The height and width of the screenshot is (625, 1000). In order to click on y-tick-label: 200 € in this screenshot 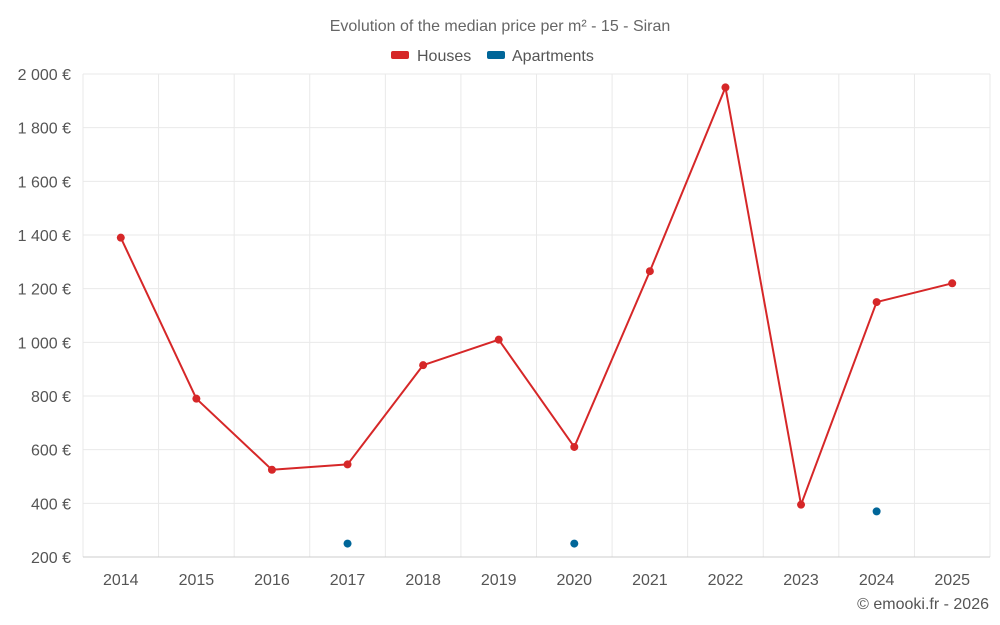, I will do `click(51, 558)`.